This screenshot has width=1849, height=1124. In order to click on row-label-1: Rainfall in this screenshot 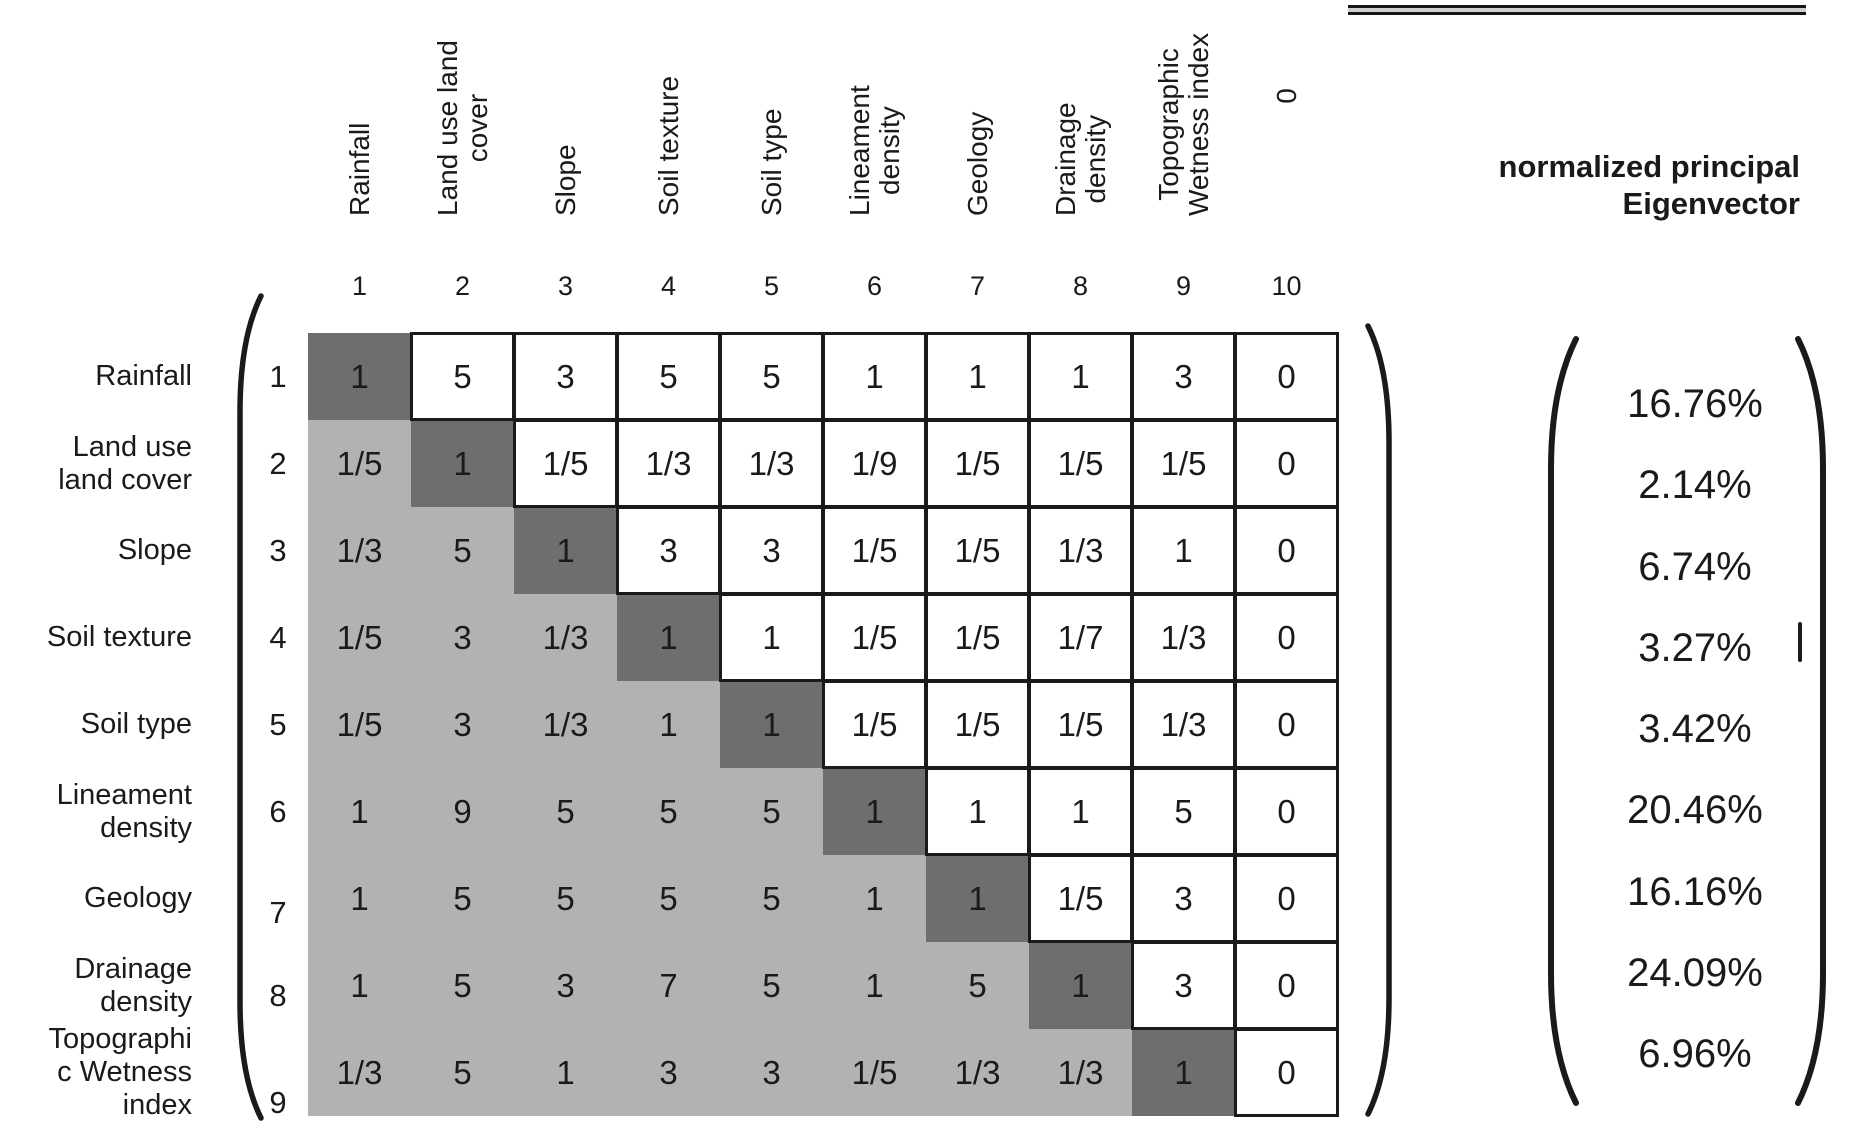, I will do `click(96, 376)`.